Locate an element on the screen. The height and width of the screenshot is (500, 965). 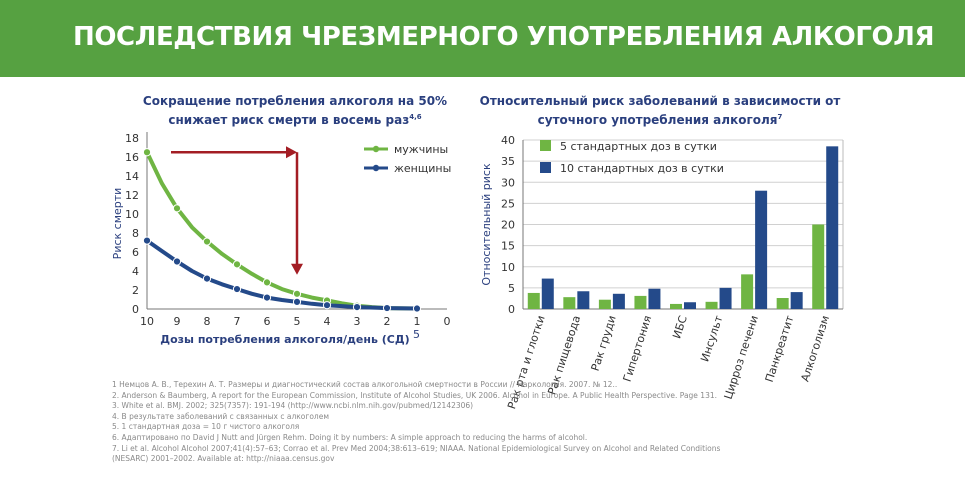
left-chart-title-line2-wrap: снижает риск смерти в восемь раз4,6 is located at coordinates (295, 118).